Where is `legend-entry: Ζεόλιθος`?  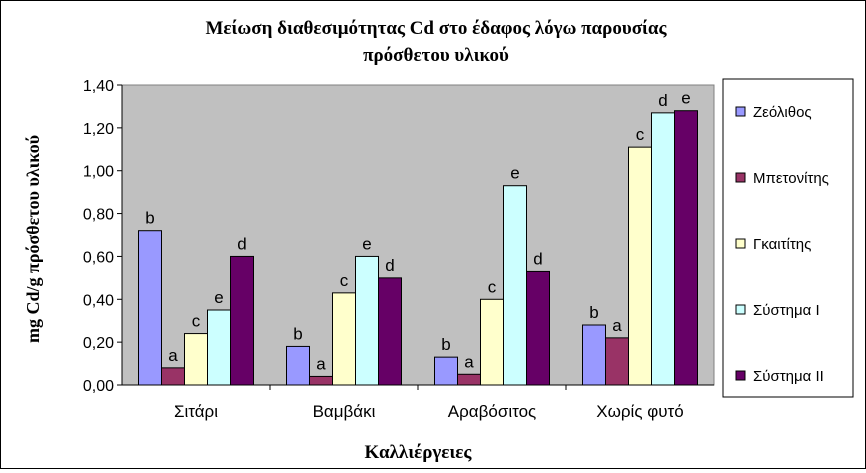
legend-entry: Ζεόλιθος is located at coordinates (782, 112).